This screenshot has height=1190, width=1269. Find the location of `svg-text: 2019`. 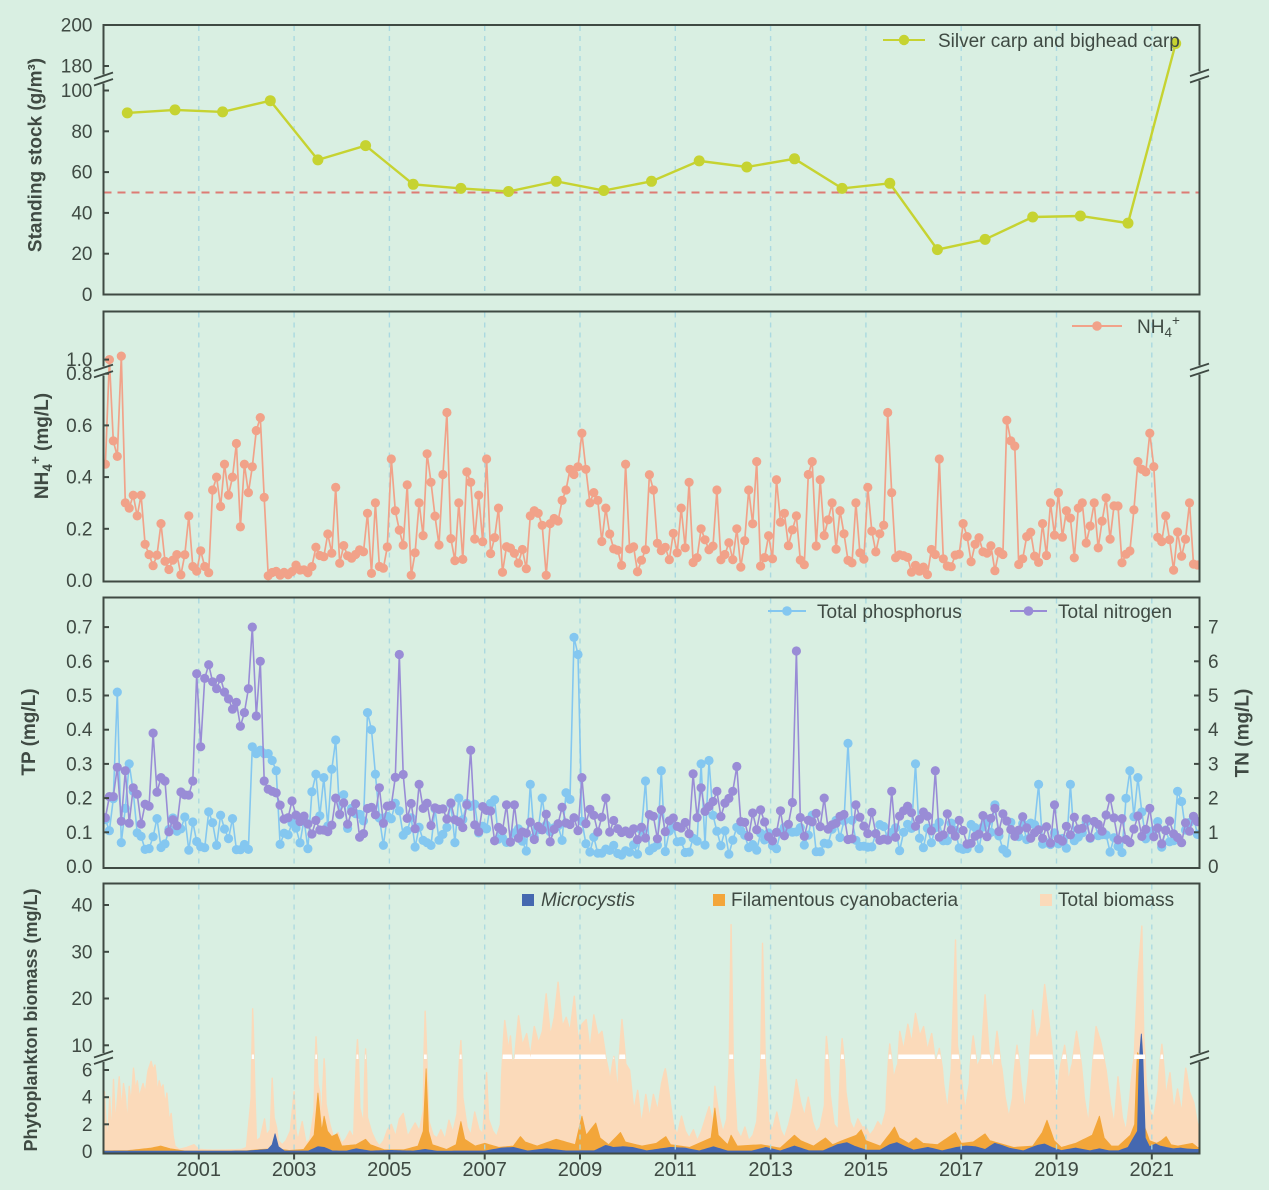

svg-text: 2019 is located at coordinates (1056, 1170).